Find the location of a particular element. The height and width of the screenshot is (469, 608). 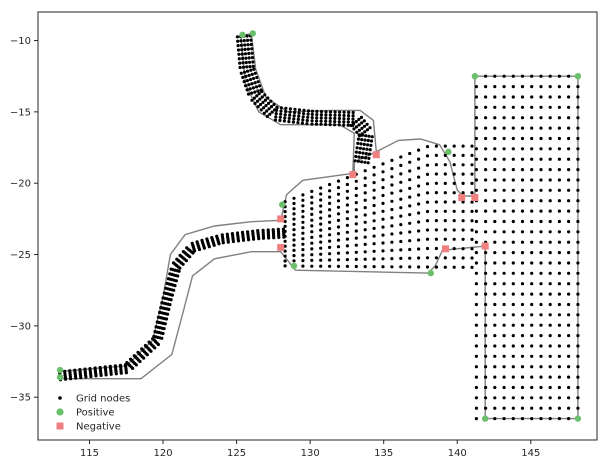

x-axis-ticks: 115 120 125 130 135 140 145 is located at coordinates (310, 449).